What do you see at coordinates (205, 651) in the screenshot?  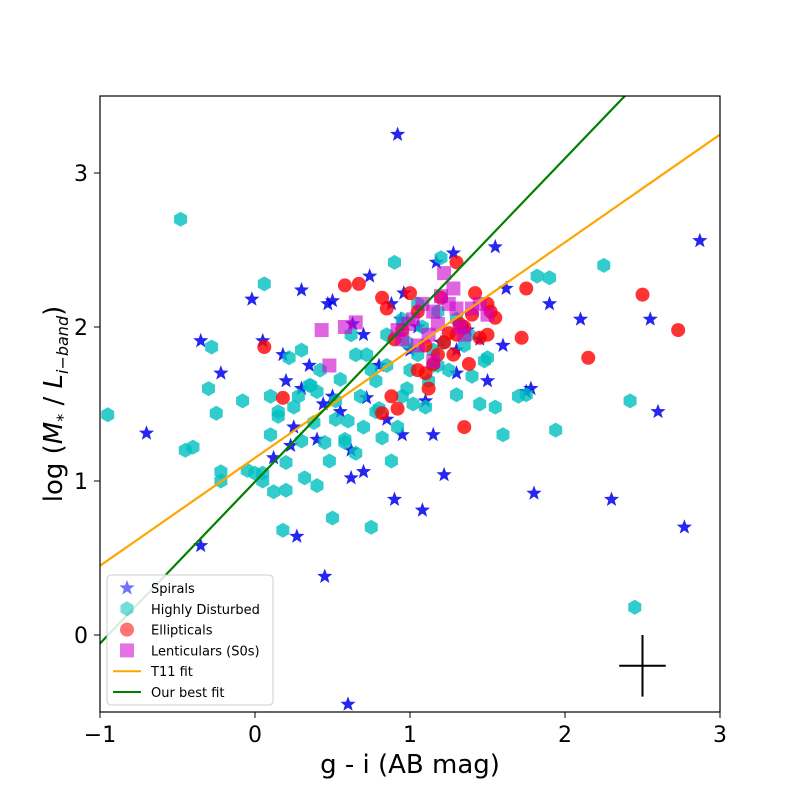 I see `legend-label: Lenticulars (S0s)` at bounding box center [205, 651].